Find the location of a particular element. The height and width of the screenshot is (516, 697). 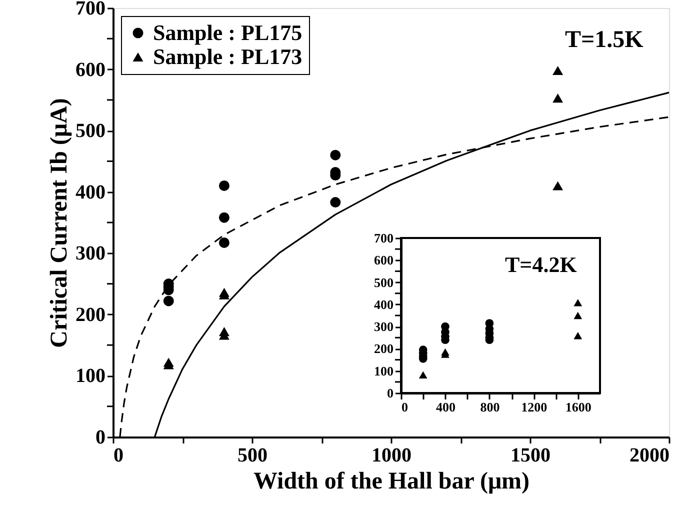

annotation: T=1.5K is located at coordinates (604, 40).